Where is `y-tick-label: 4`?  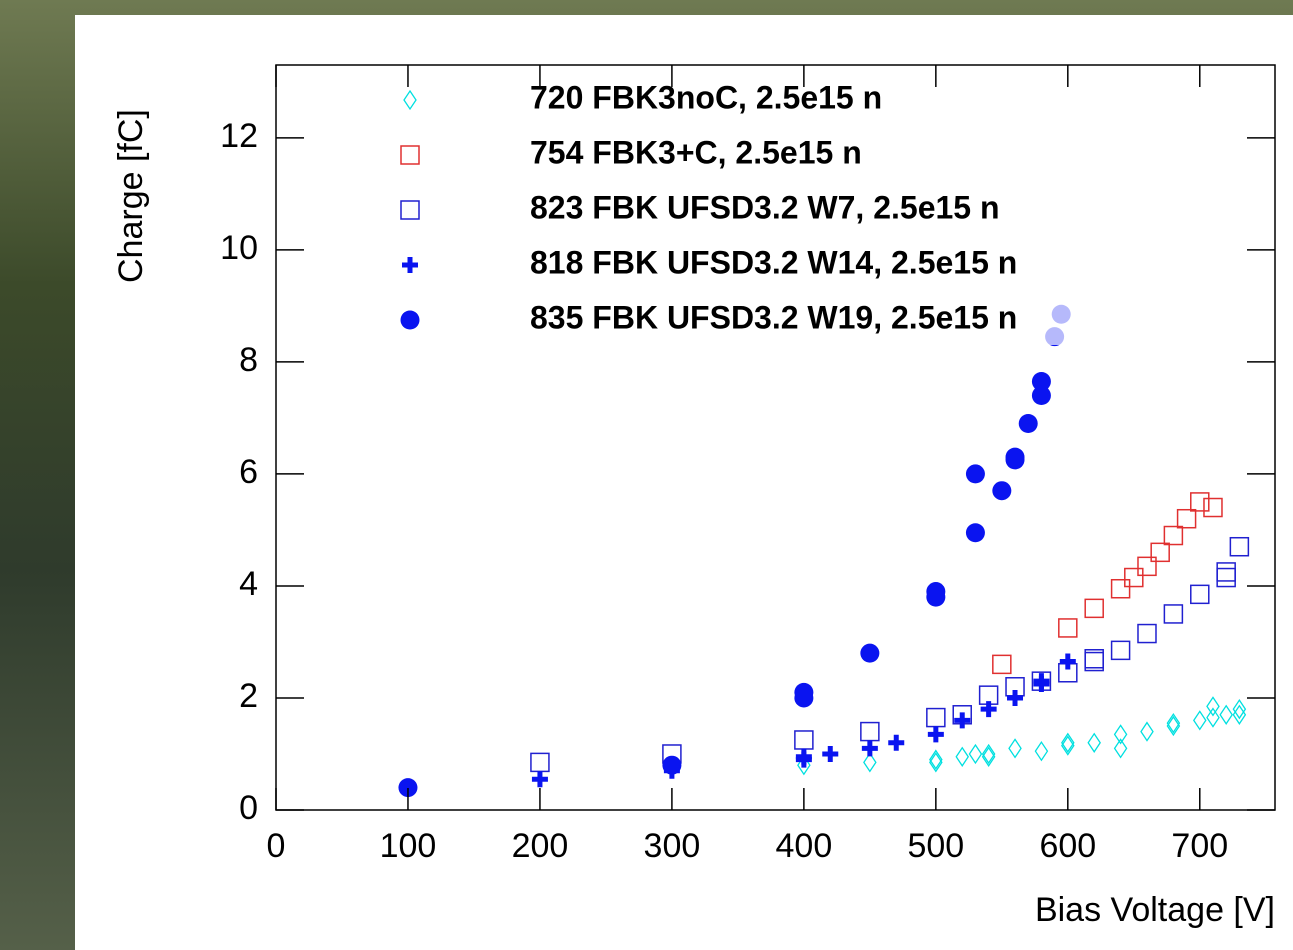 y-tick-label: 4 is located at coordinates (248, 584).